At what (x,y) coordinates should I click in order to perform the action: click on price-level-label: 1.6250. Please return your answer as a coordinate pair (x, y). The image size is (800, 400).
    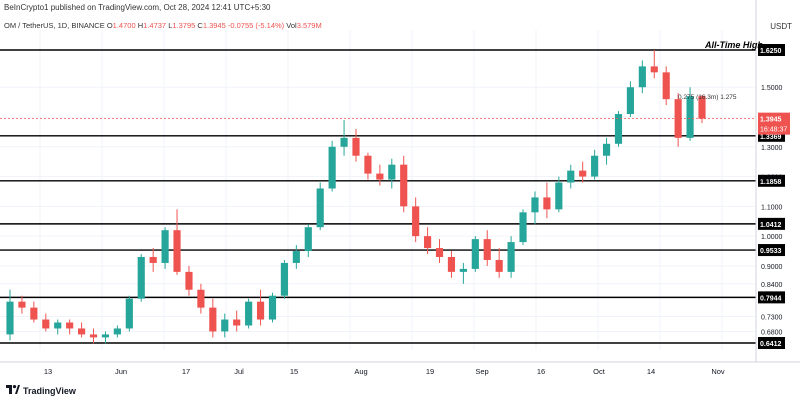
    Looking at the image, I should click on (771, 51).